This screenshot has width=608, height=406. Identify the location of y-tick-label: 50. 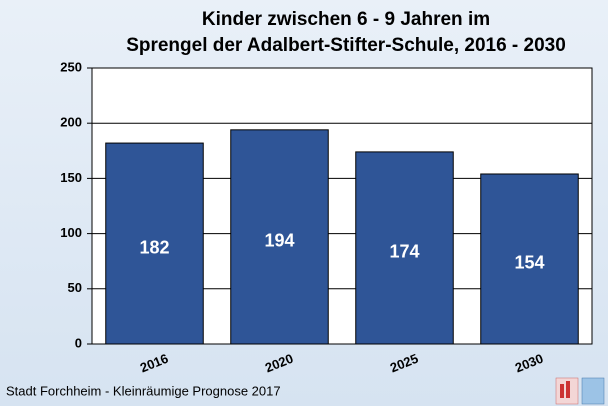
(75, 287).